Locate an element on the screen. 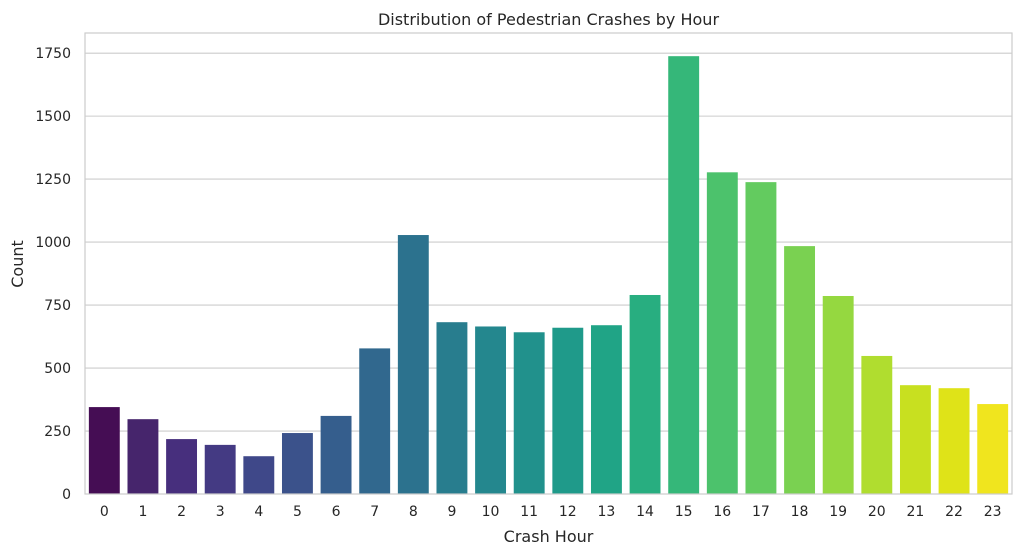 This screenshot has width=1025, height=556. y-tick-label: 500 is located at coordinates (57, 369).